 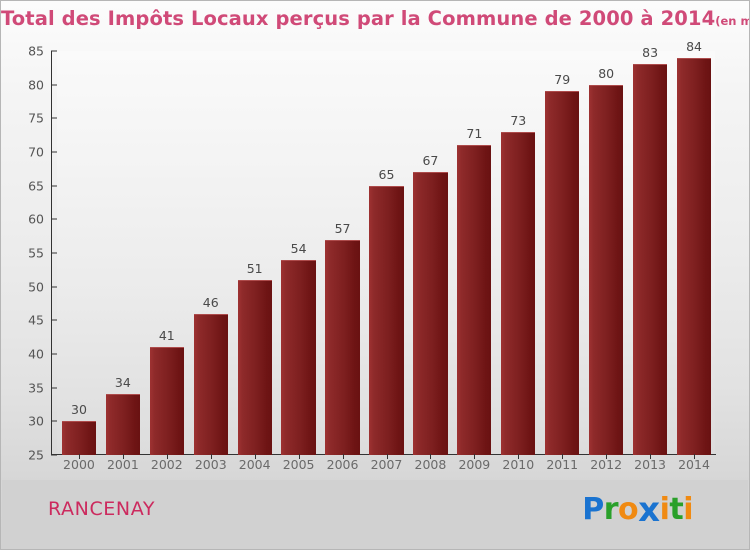 I want to click on x-axis-tick-label: 2010, so click(x=518, y=464).